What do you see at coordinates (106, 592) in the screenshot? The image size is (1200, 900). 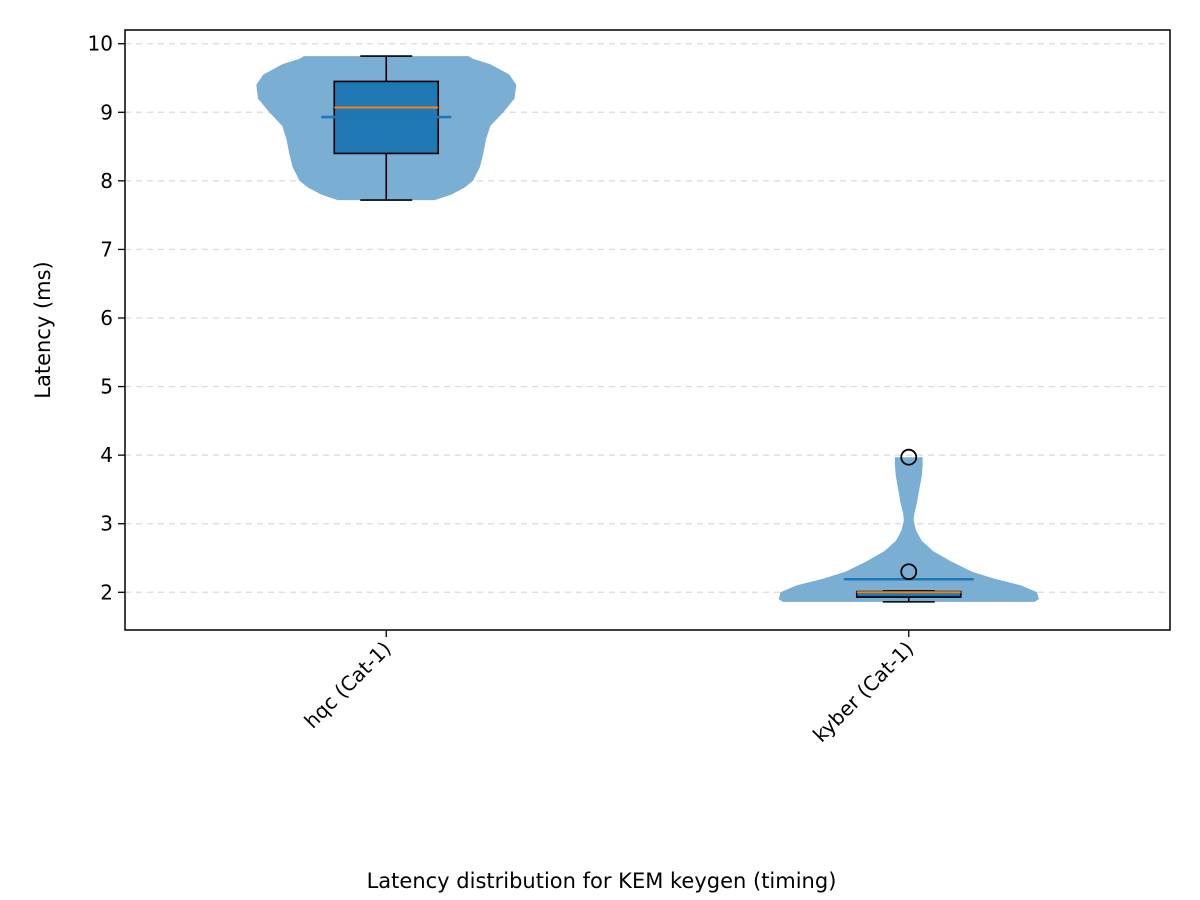 I see `y-tick-label: 2` at bounding box center [106, 592].